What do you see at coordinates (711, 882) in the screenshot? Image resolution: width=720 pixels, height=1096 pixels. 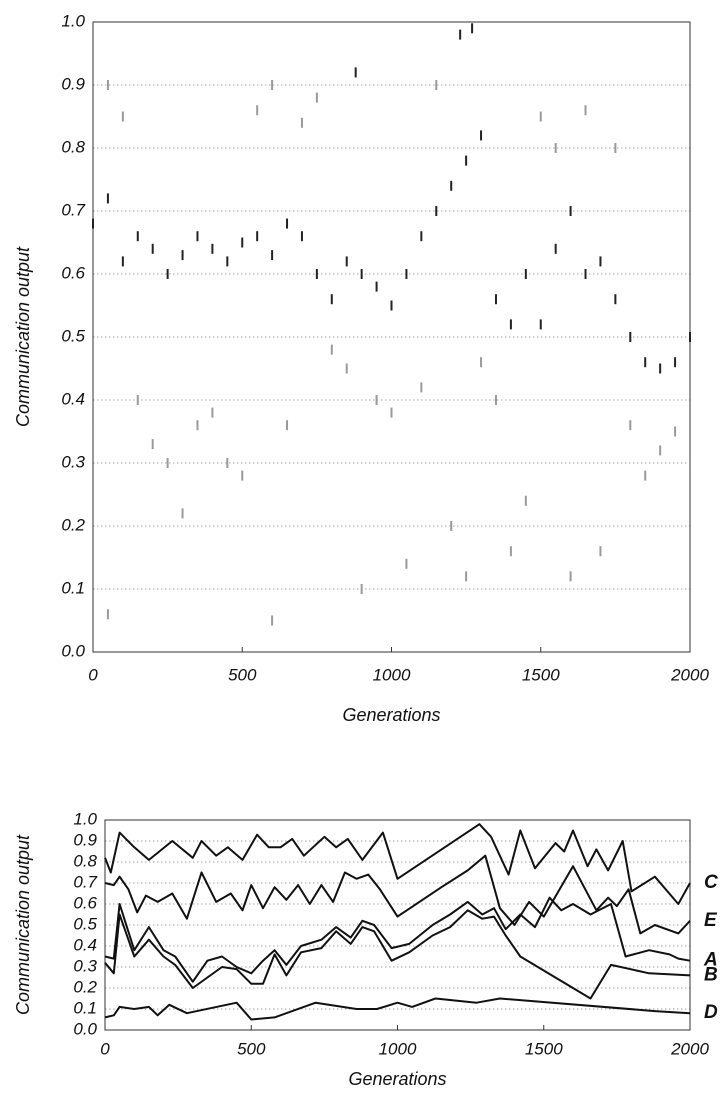 I see `series-label: C` at bounding box center [711, 882].